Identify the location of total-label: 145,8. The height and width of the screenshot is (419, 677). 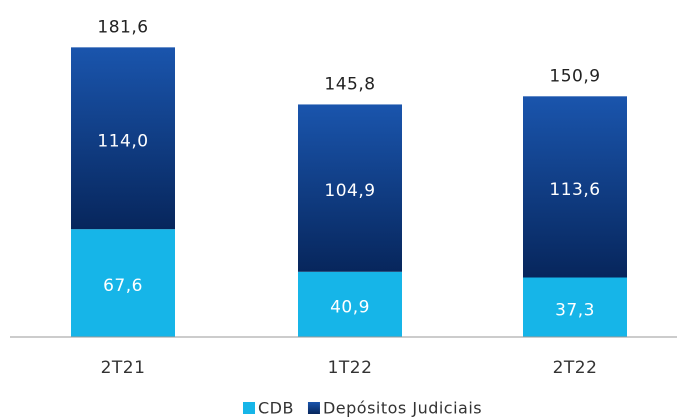
(349, 84).